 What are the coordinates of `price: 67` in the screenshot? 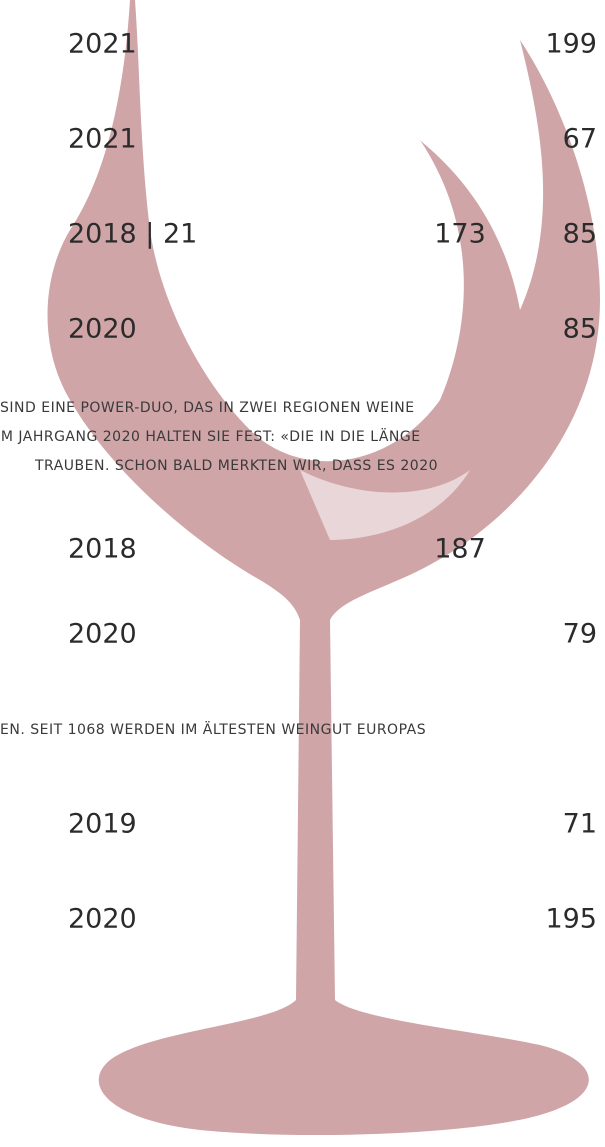 It's located at (580, 139).